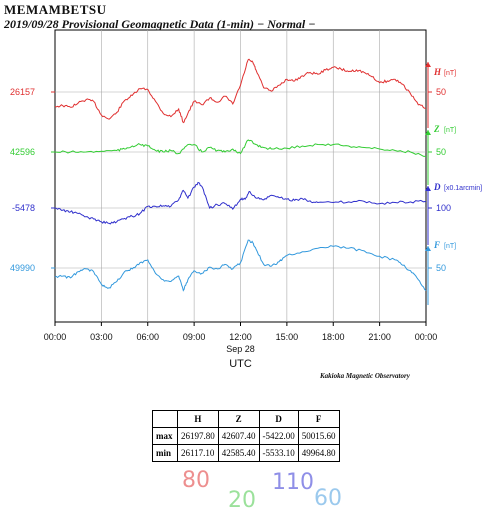 The height and width of the screenshot is (520, 500). What do you see at coordinates (238, 419) in the screenshot?
I see `stats-header-z: Z` at bounding box center [238, 419].